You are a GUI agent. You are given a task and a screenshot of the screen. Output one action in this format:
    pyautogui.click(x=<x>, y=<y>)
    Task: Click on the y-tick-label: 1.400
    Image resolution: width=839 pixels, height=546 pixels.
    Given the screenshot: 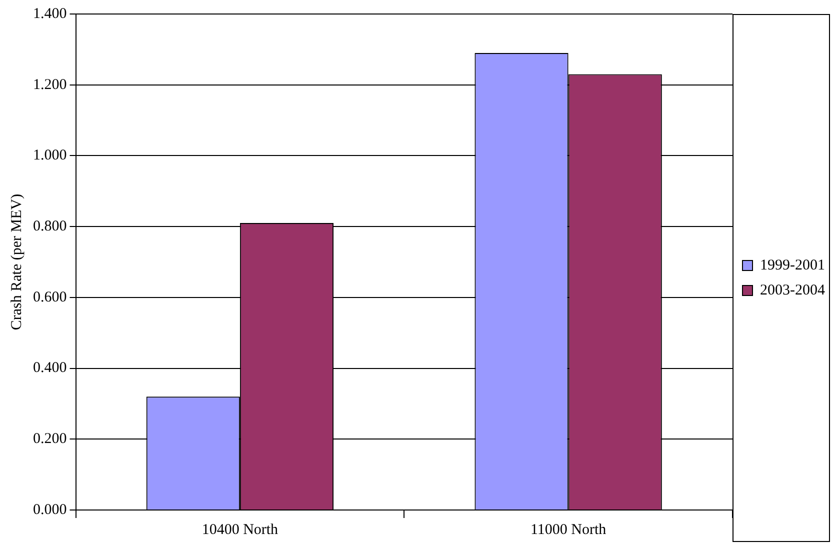 What is the action you would take?
    pyautogui.click(x=50, y=14)
    